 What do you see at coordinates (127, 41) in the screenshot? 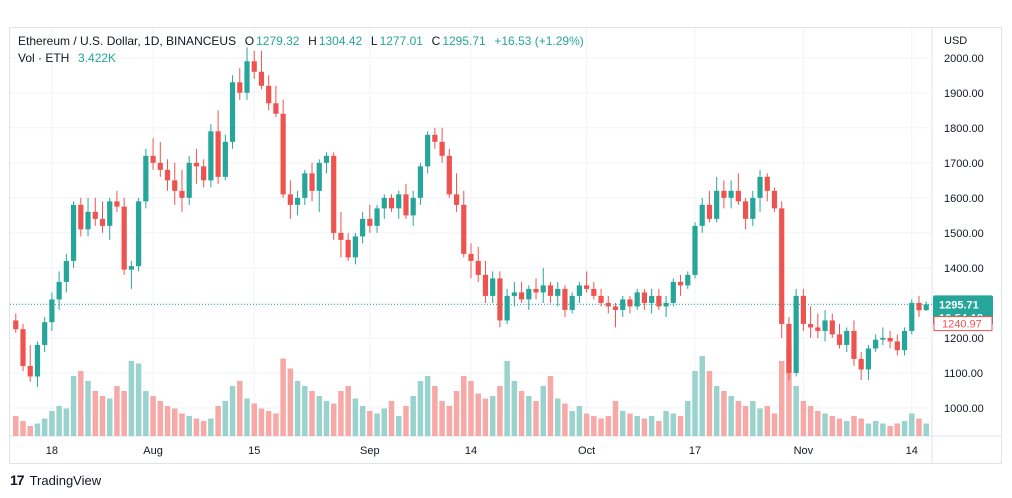
I see `symbol-label: Ethereum / U.S. Dollar, 1D, BINANCEUS` at bounding box center [127, 41].